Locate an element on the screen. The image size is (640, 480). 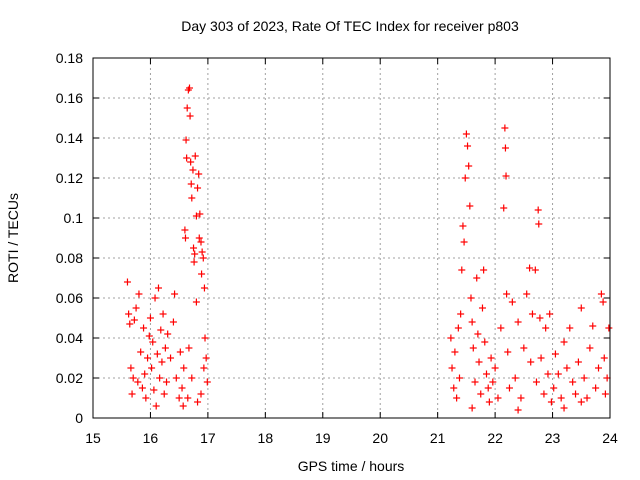
x-tick-label: 21 is located at coordinates (438, 438).